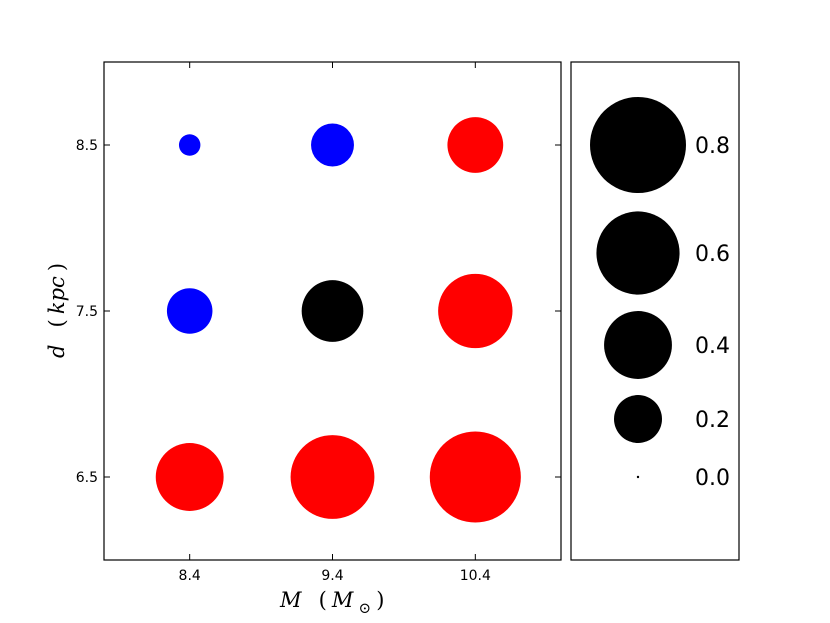  Describe the element at coordinates (712, 346) in the screenshot. I see `legend-size-label: 0.4` at that location.